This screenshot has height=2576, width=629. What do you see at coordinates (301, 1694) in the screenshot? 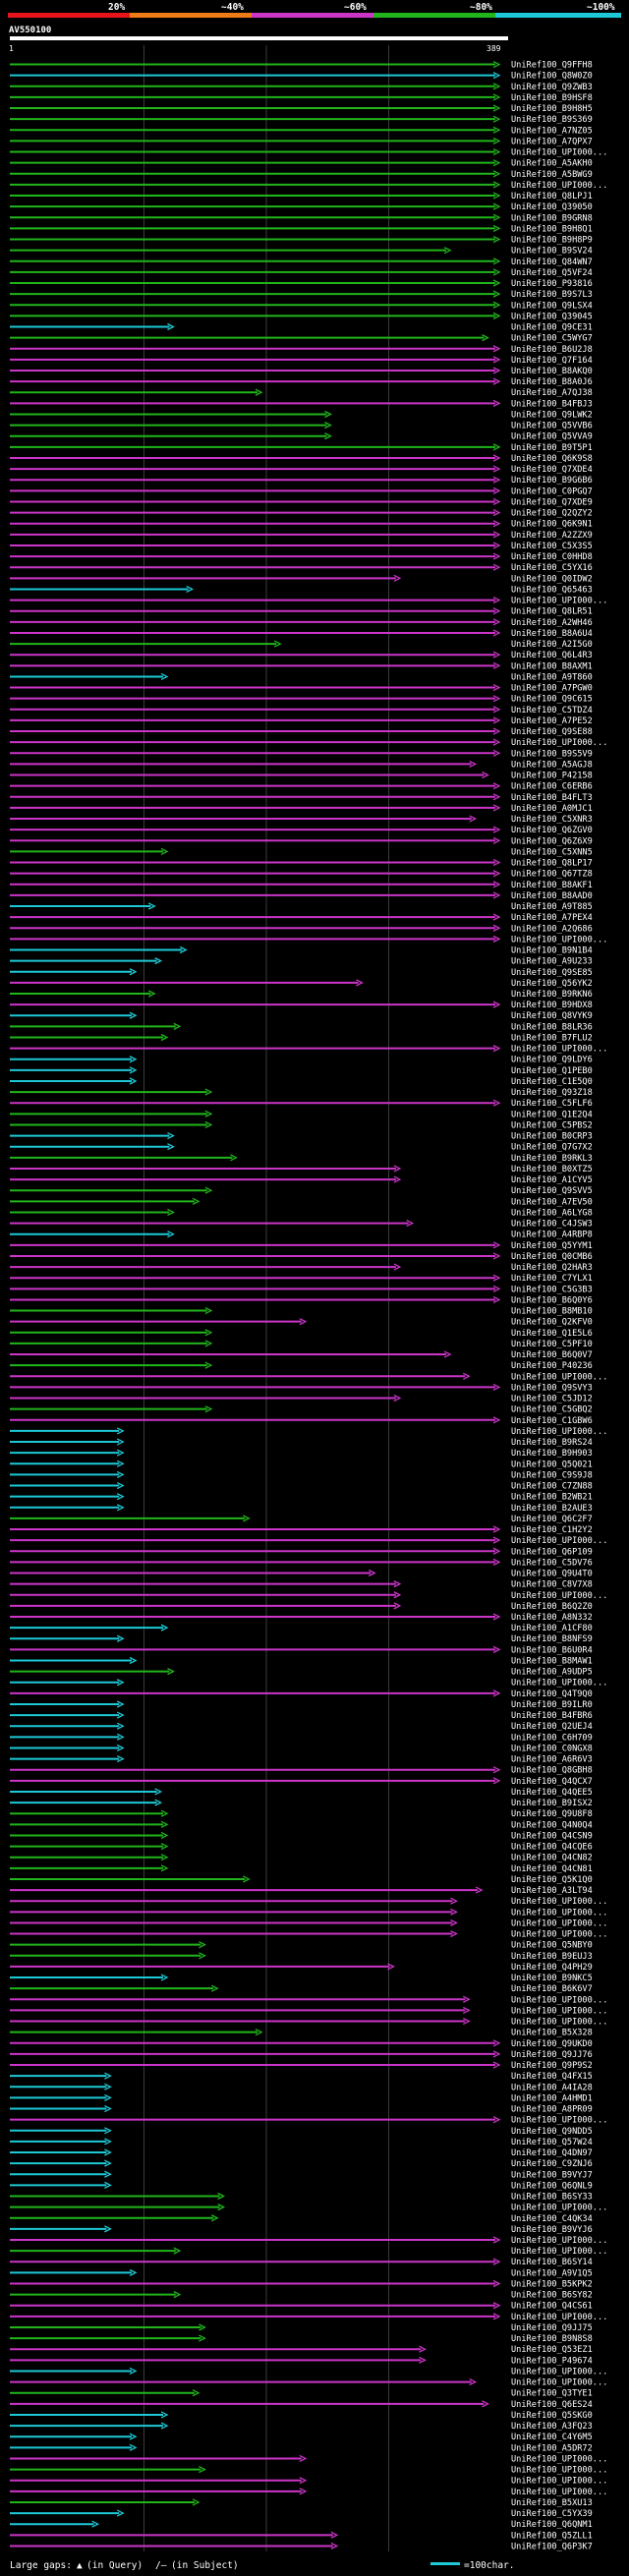
I see `hit-row: UniRef100_Q4T9Q0` at bounding box center [301, 1694].